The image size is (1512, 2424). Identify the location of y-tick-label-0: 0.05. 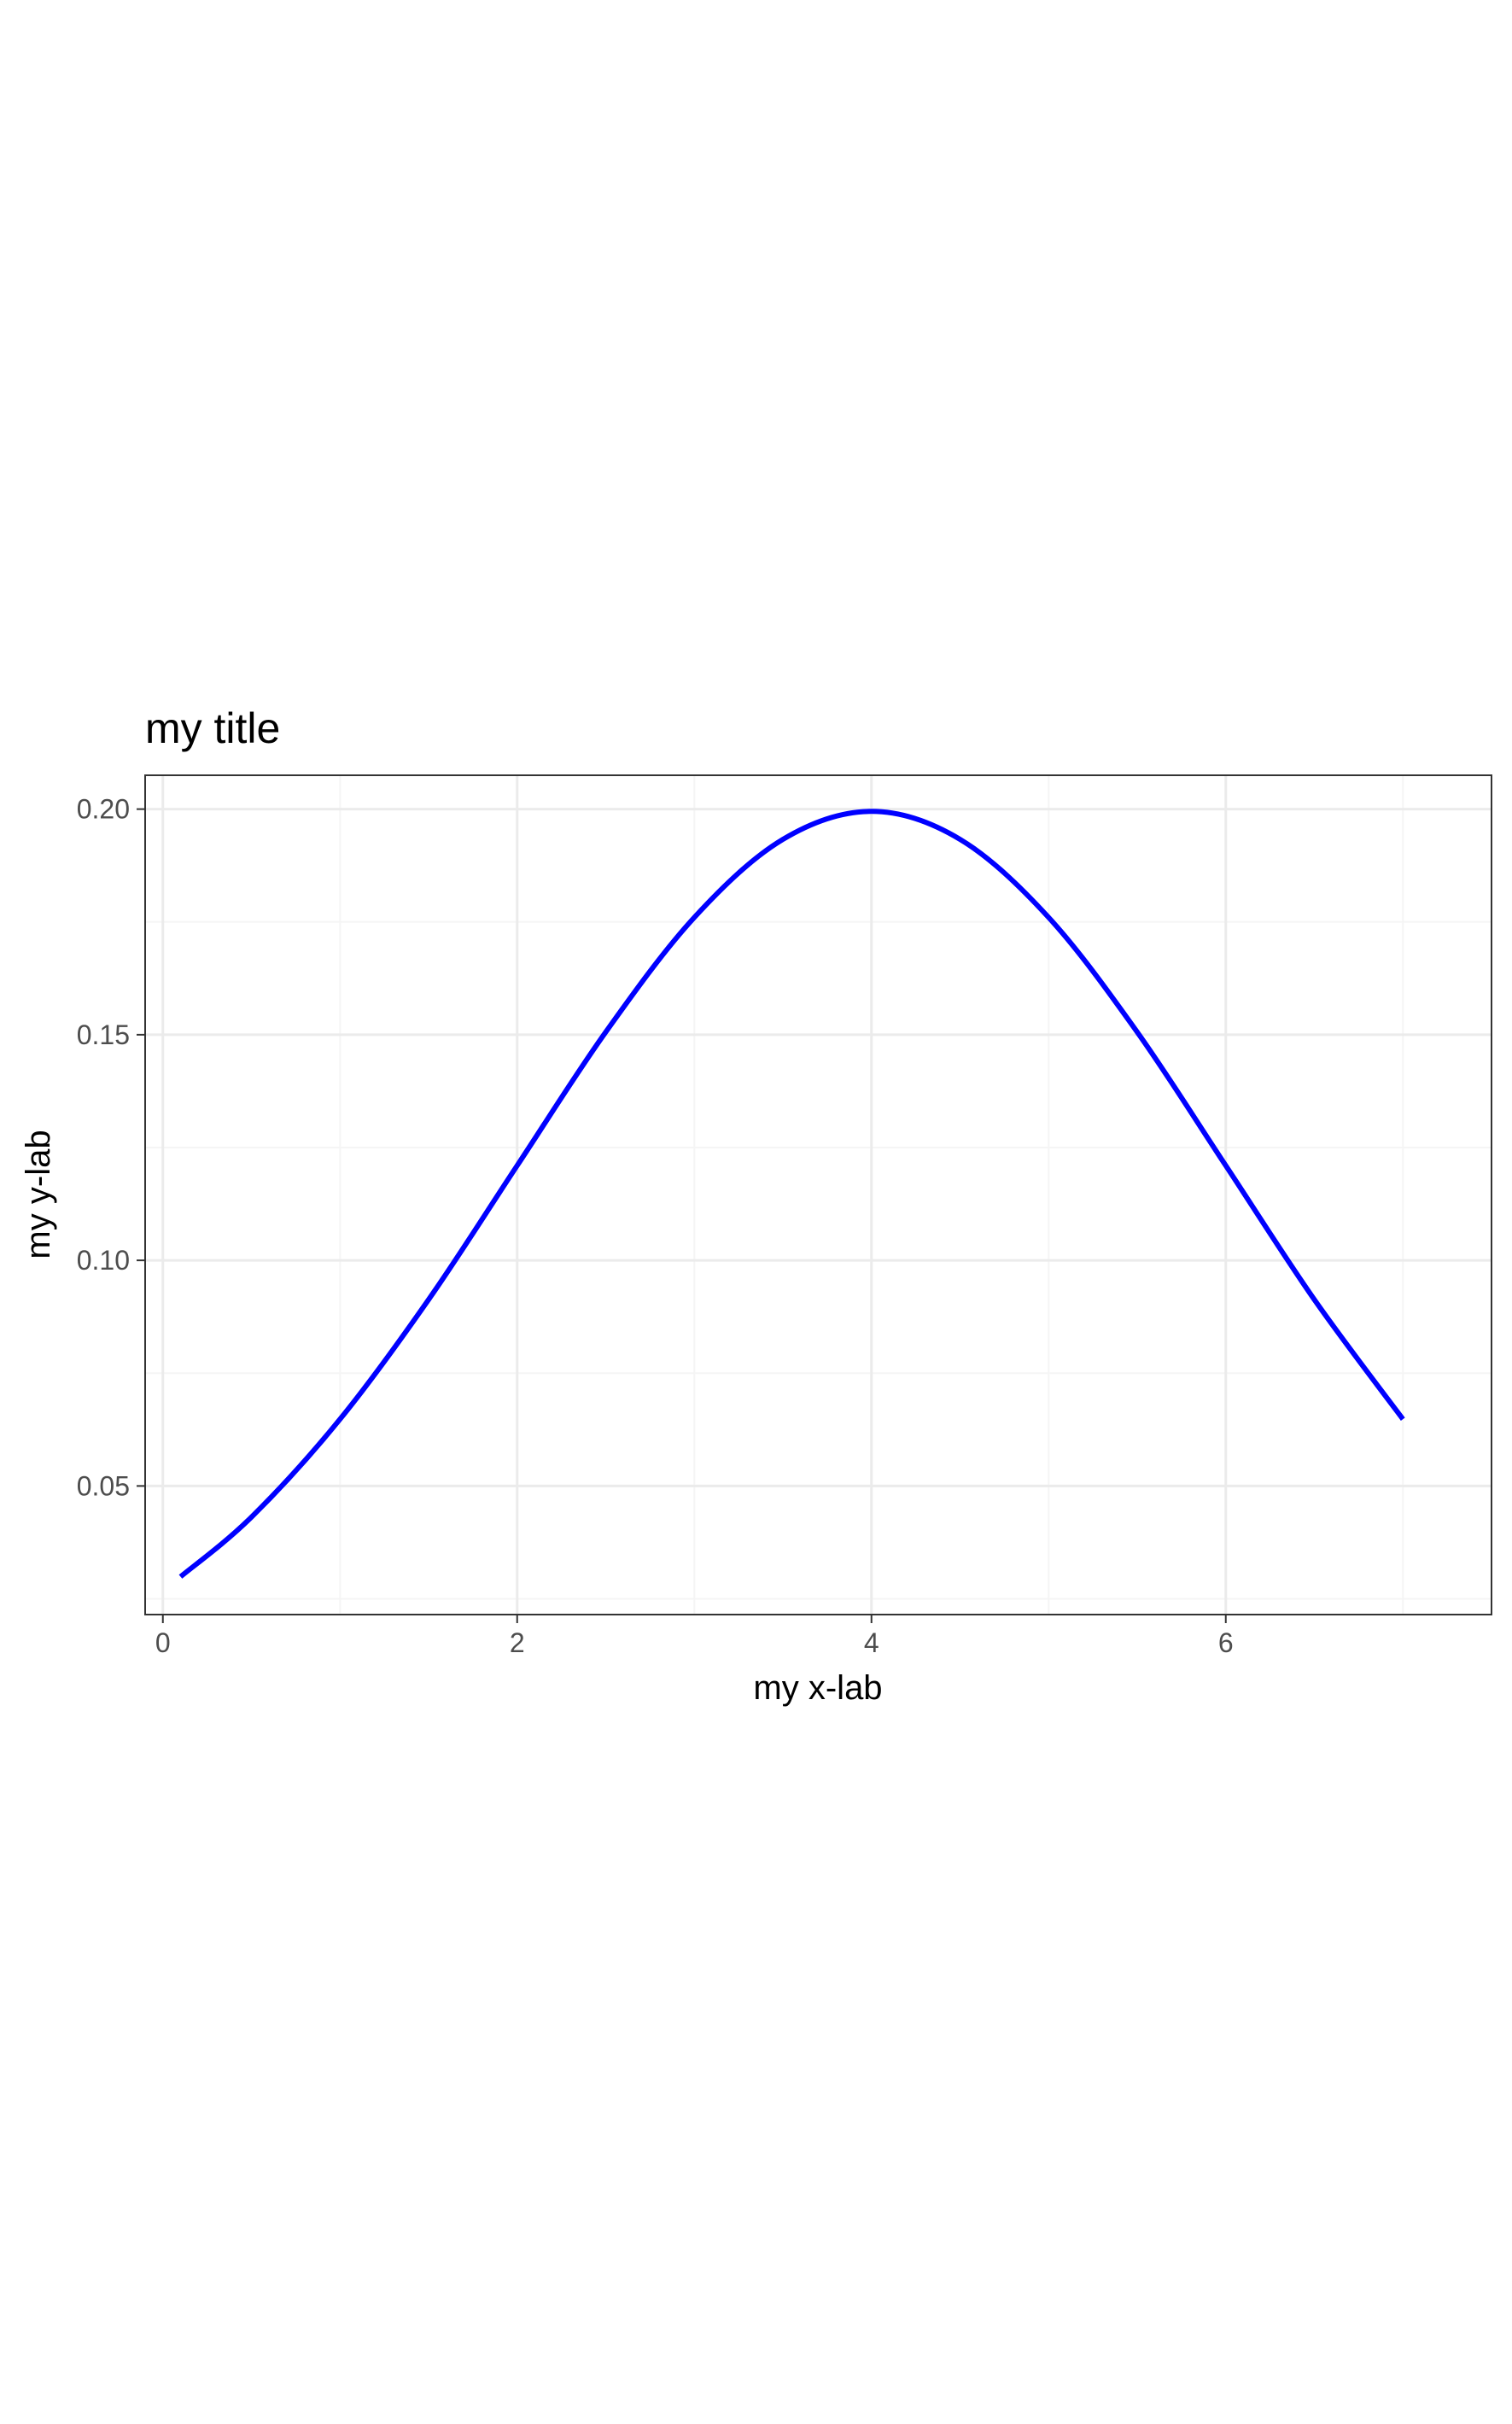
(103, 1485).